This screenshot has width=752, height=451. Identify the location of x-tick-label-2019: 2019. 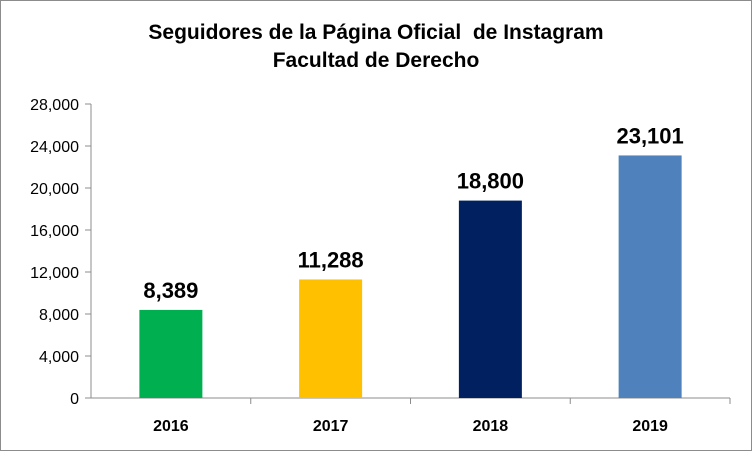
(650, 426).